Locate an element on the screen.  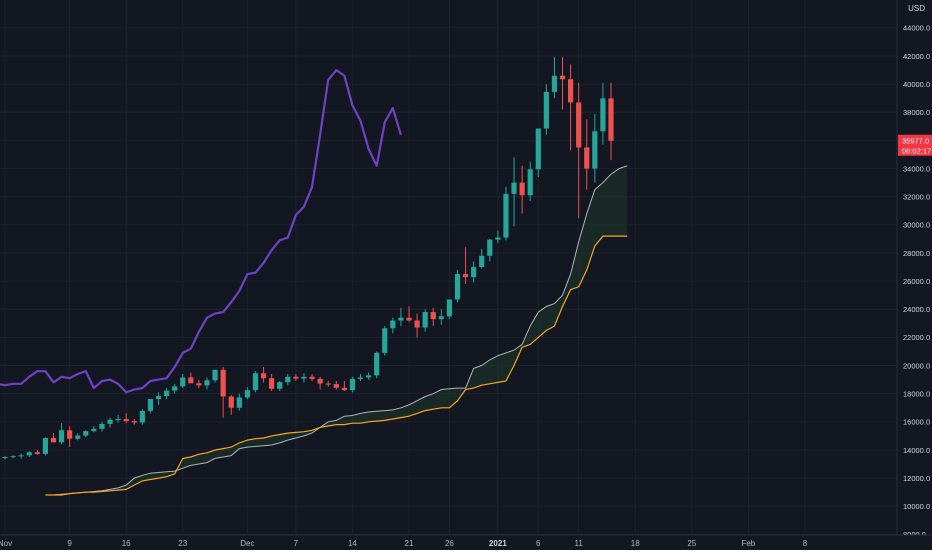
time-scale: Nov 9 16 23 Dec 7 14 21 26 2021 6 11 18 25 Feb 8 is located at coordinates (404, 543).